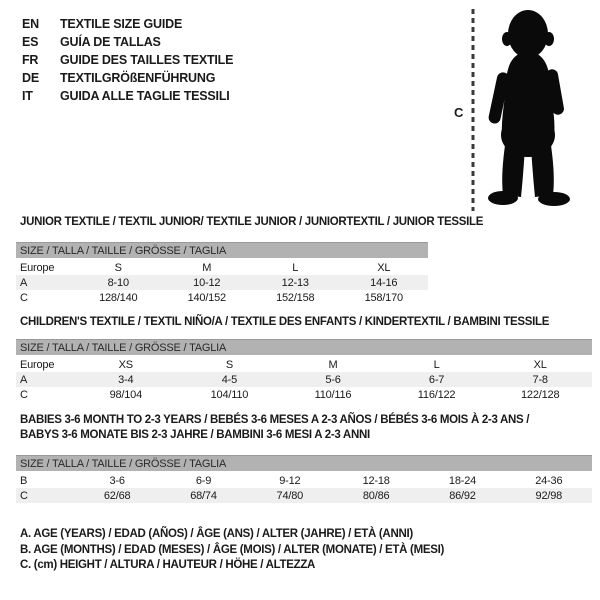 The width and height of the screenshot is (600, 600). What do you see at coordinates (203, 480) in the screenshot?
I see `table-cell: 6-9` at bounding box center [203, 480].